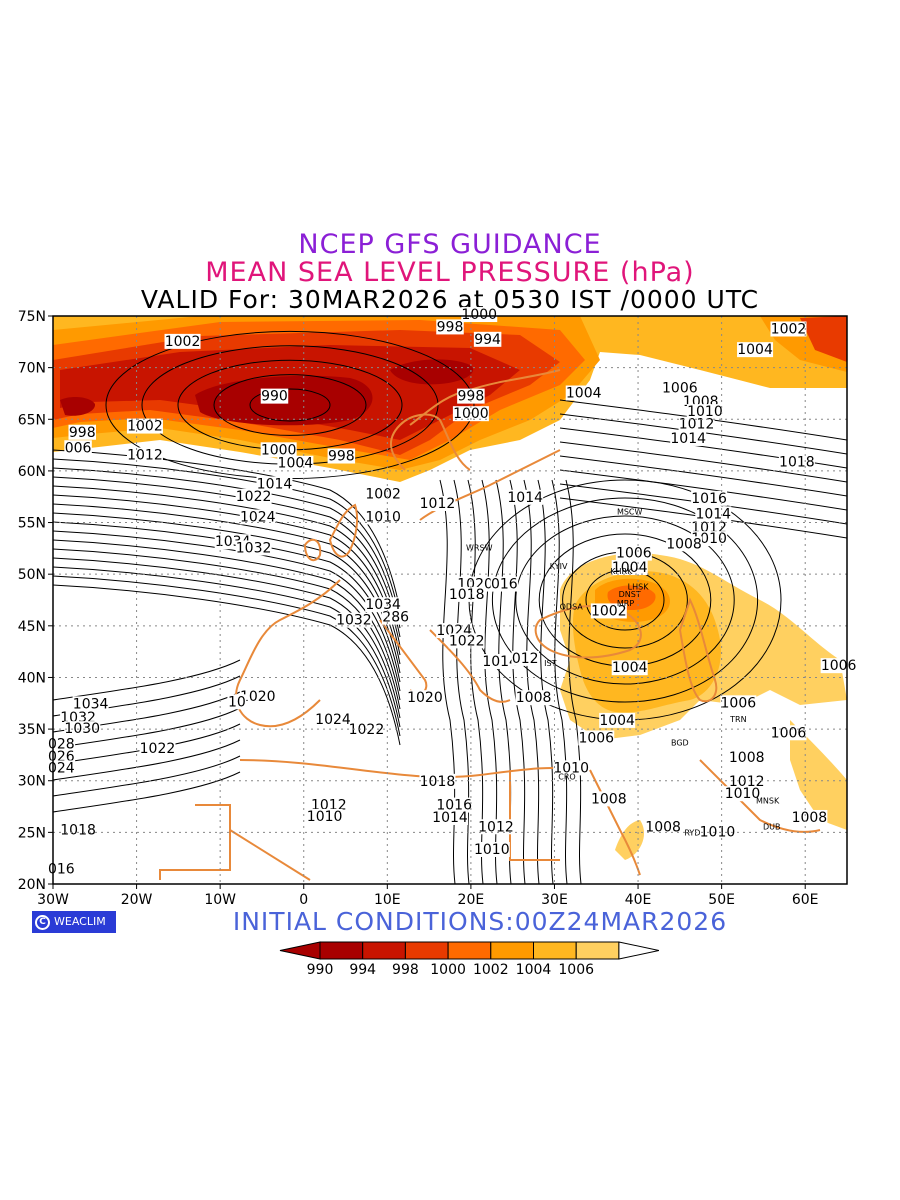  I want to click on isobar-label-text: 1004, so click(617, 721).